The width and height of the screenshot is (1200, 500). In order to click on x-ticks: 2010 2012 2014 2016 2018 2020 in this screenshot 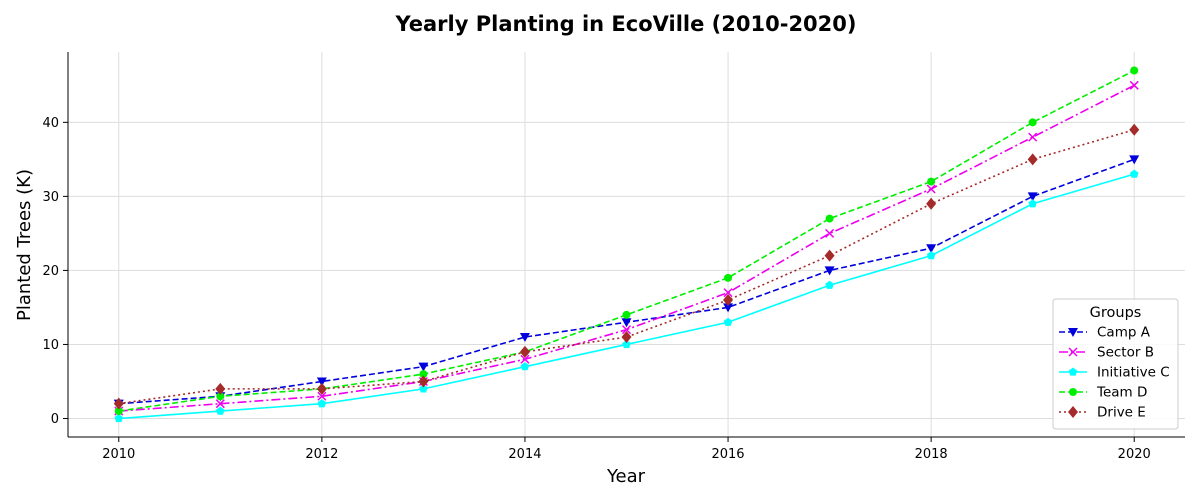, I will do `click(626, 449)`.